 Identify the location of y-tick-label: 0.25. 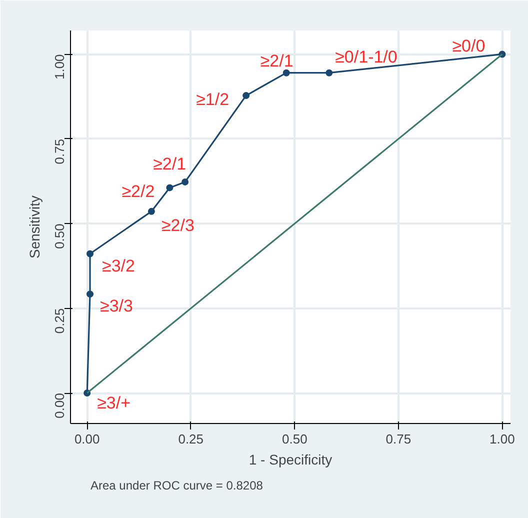
(59, 321).